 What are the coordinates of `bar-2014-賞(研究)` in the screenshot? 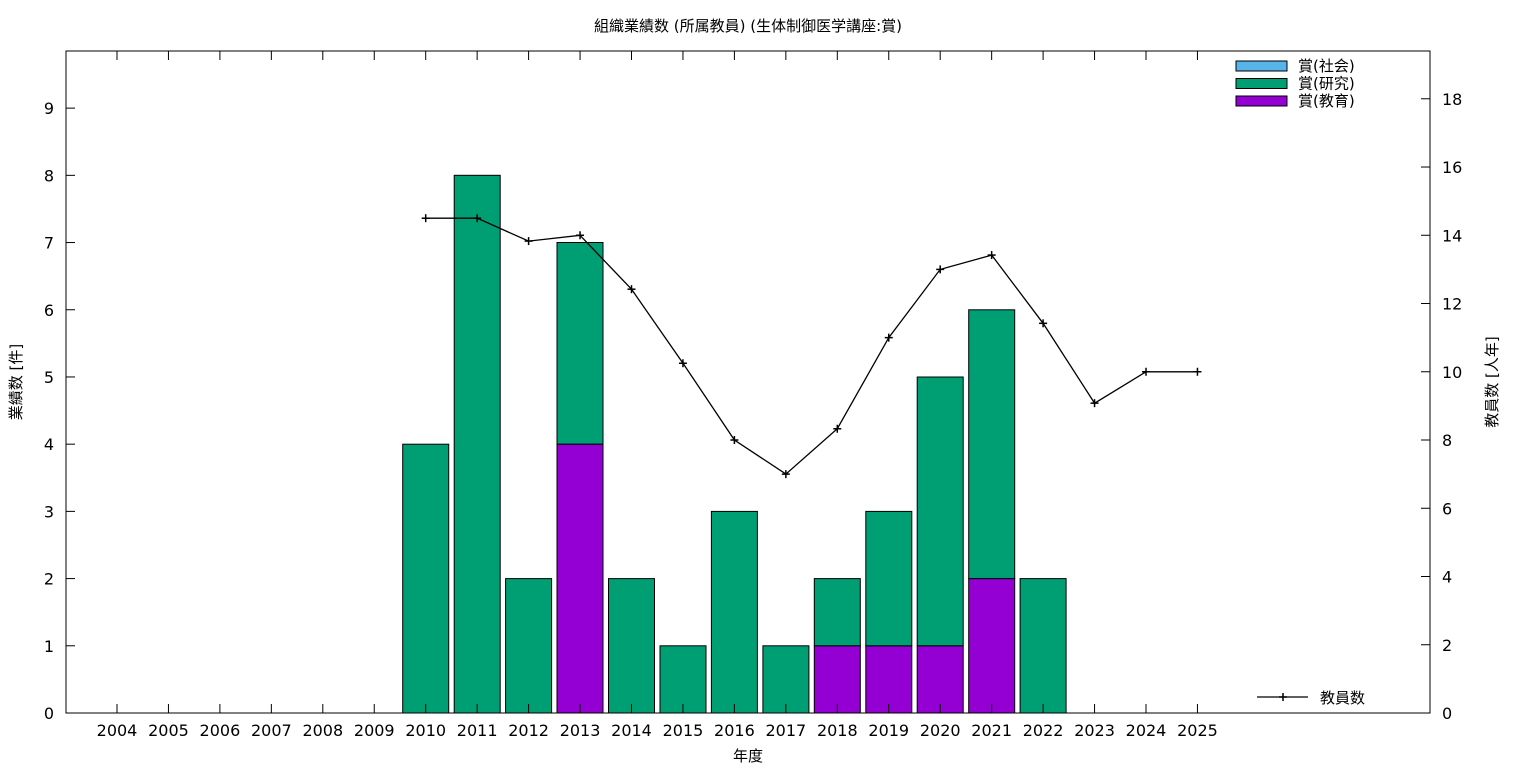 It's located at (631, 646).